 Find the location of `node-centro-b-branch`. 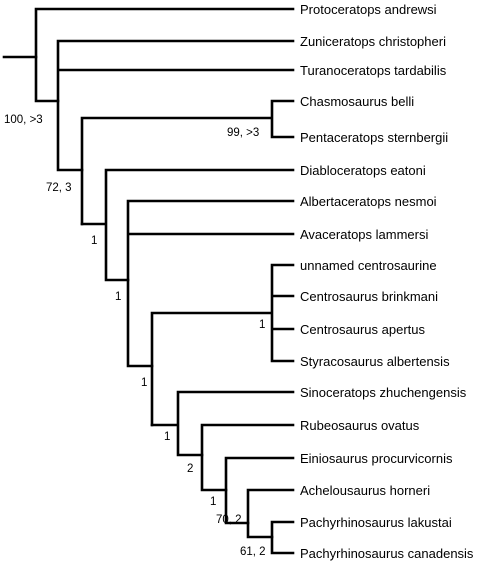

node-centro-b-branch is located at coordinates (210, 283).